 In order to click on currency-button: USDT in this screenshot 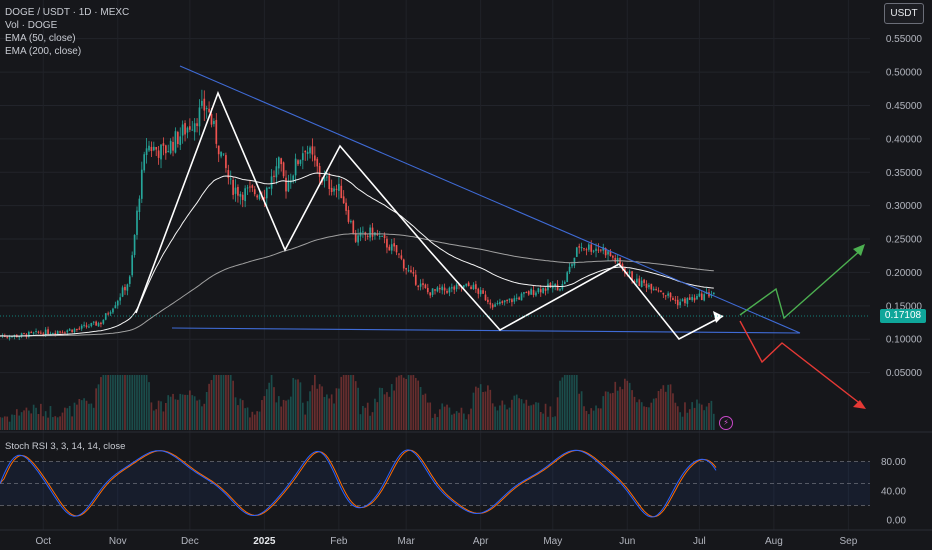, I will do `click(904, 13)`.